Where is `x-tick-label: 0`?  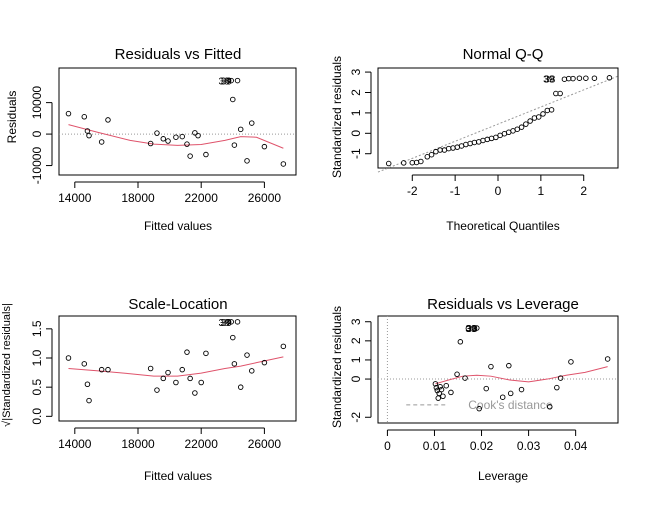
x-tick-label: 0 is located at coordinates (387, 446).